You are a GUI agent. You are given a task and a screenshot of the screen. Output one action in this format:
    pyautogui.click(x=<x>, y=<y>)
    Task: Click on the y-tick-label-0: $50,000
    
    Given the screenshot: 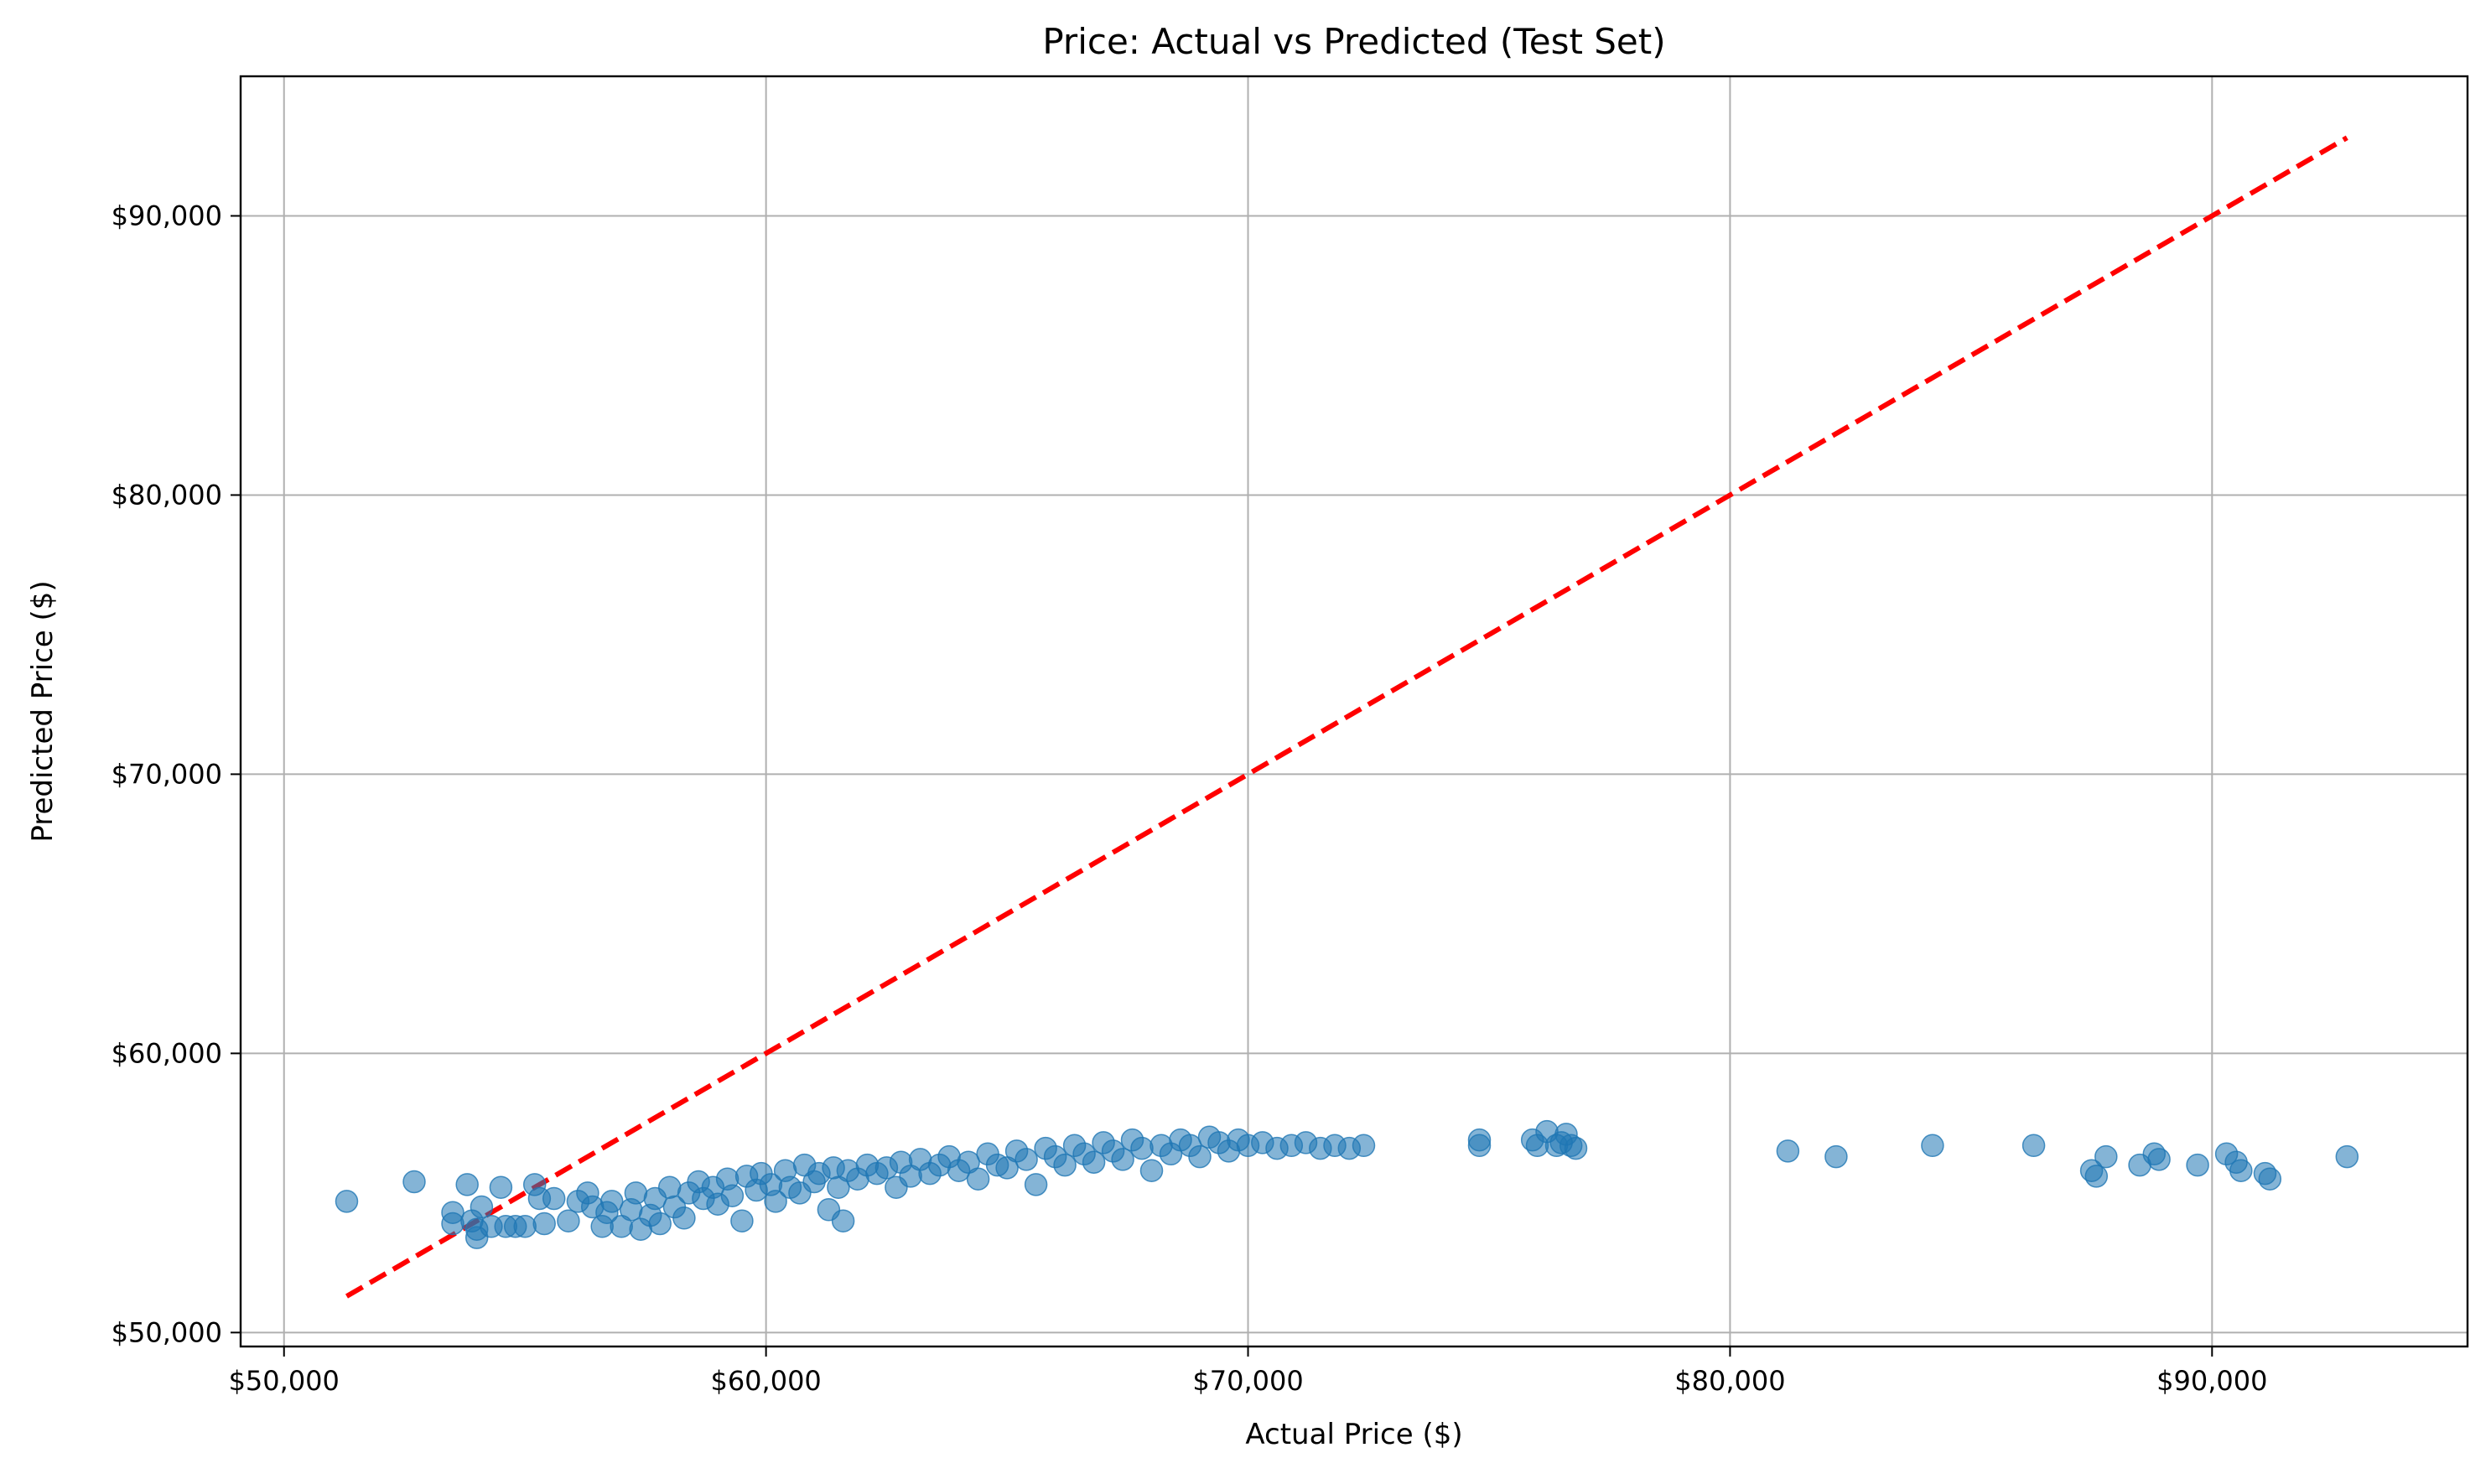 What is the action you would take?
    pyautogui.click(x=167, y=1332)
    